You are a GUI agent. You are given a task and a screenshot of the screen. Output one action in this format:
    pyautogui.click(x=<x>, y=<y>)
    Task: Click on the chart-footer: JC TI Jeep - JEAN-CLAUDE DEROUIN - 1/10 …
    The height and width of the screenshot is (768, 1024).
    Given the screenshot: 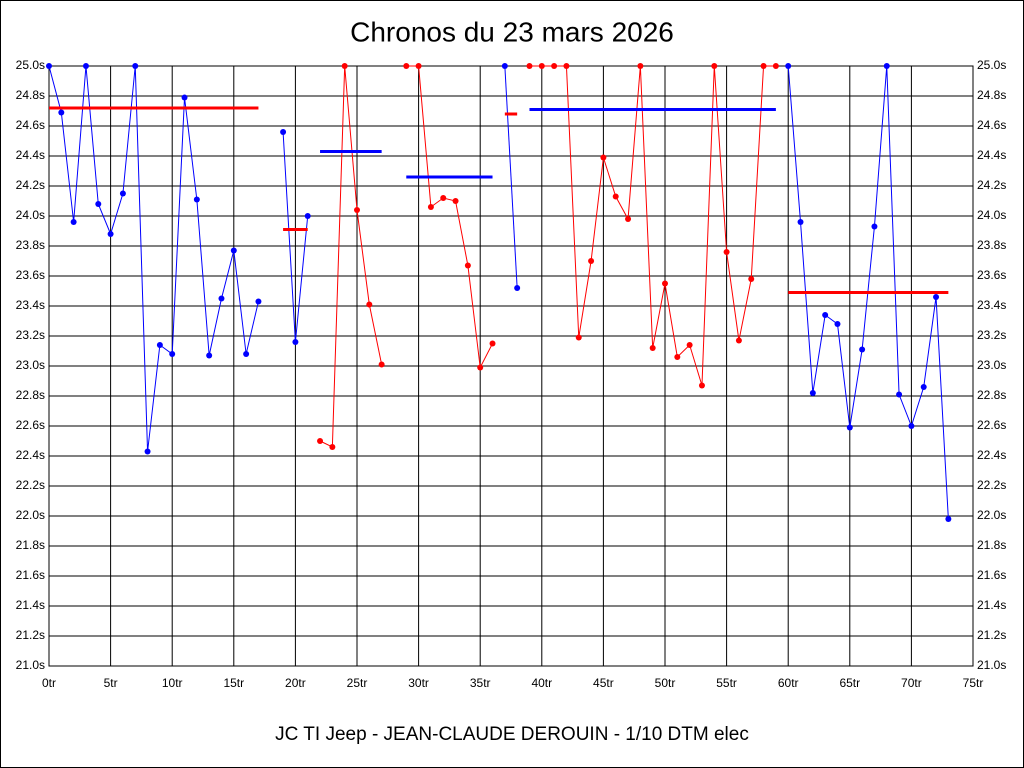 What is the action you would take?
    pyautogui.click(x=512, y=734)
    